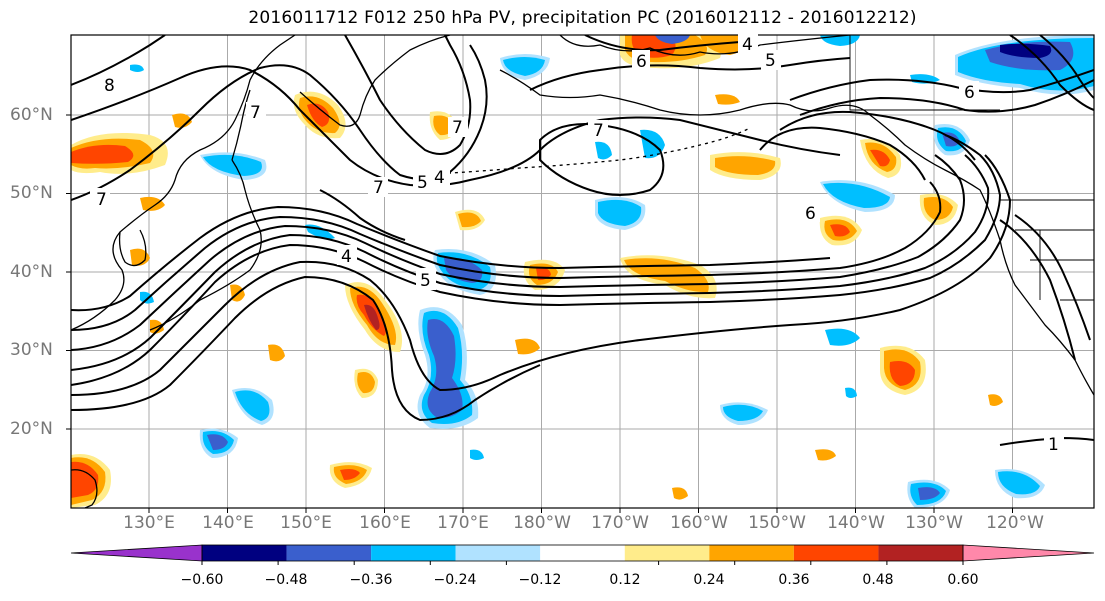 This screenshot has height=601, width=1105. What do you see at coordinates (540, 580) in the screenshot?
I see `colorbar-tick-label: −0.12` at bounding box center [540, 580].